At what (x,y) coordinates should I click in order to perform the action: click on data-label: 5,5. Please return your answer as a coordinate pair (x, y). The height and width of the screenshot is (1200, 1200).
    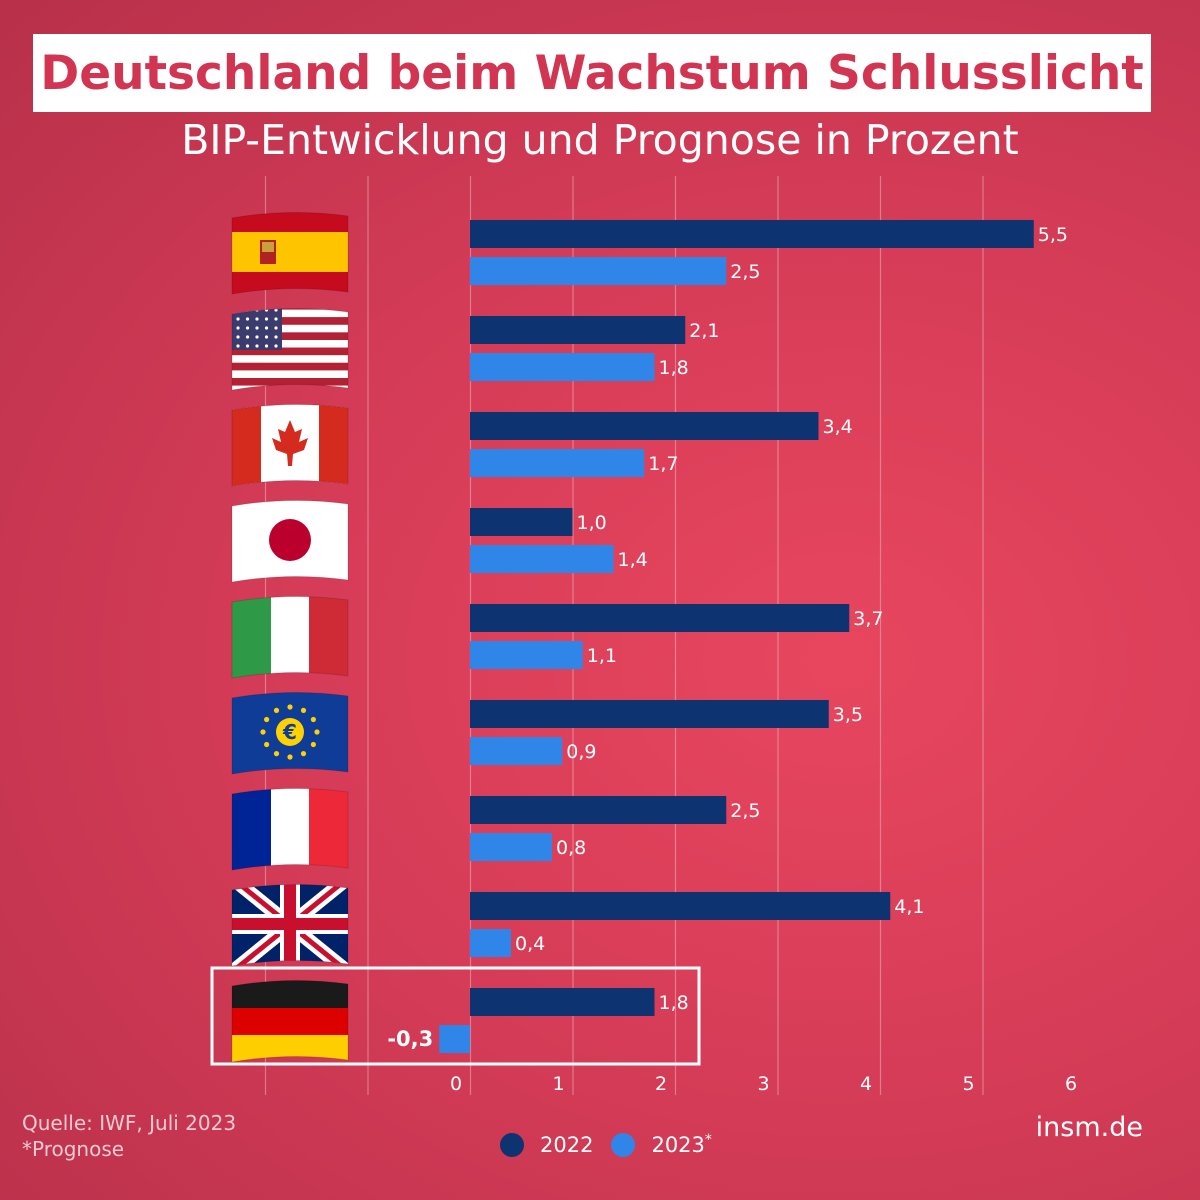
    Looking at the image, I should click on (1053, 235).